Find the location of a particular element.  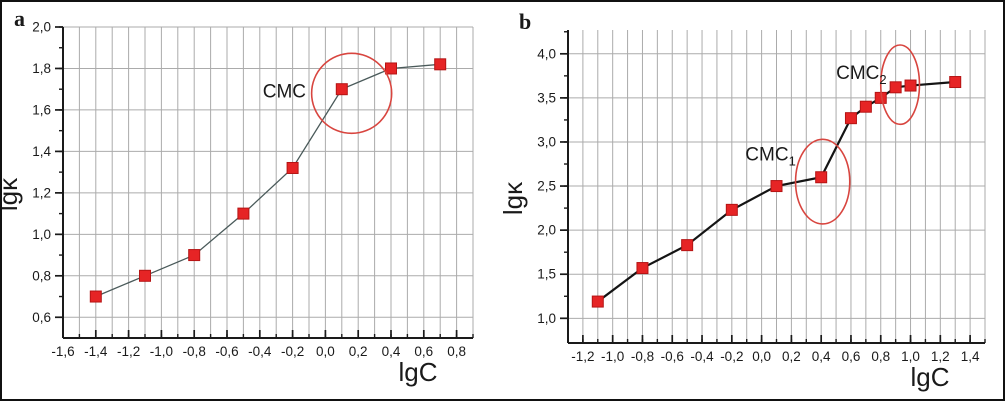

y-tick-label: 0,8 is located at coordinates (41, 275).